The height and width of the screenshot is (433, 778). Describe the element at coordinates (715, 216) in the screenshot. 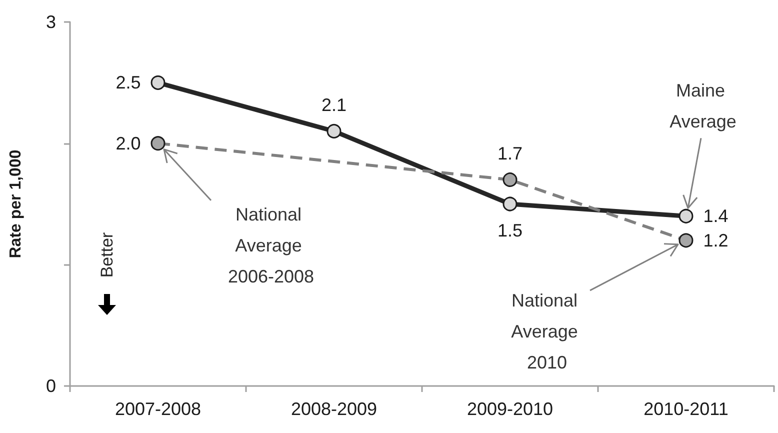

I see `data-label: 1.4` at that location.